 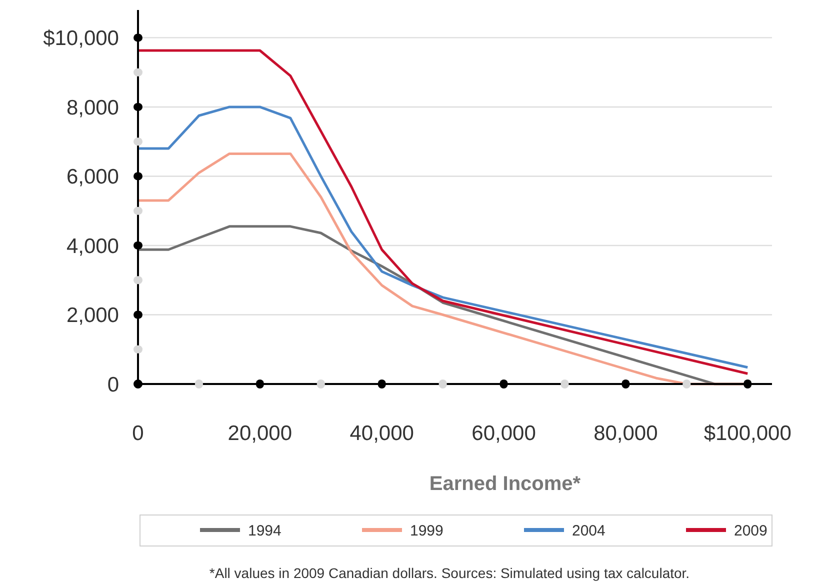 I want to click on y-tick-label: 6,000, so click(x=92, y=177).